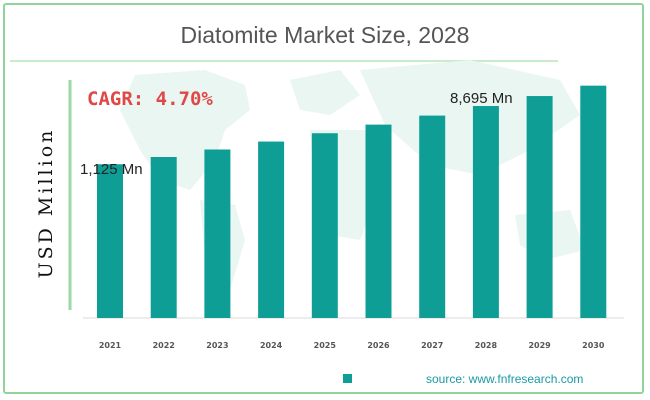 The image size is (650, 400). What do you see at coordinates (593, 202) in the screenshot?
I see `bar-2030` at bounding box center [593, 202].